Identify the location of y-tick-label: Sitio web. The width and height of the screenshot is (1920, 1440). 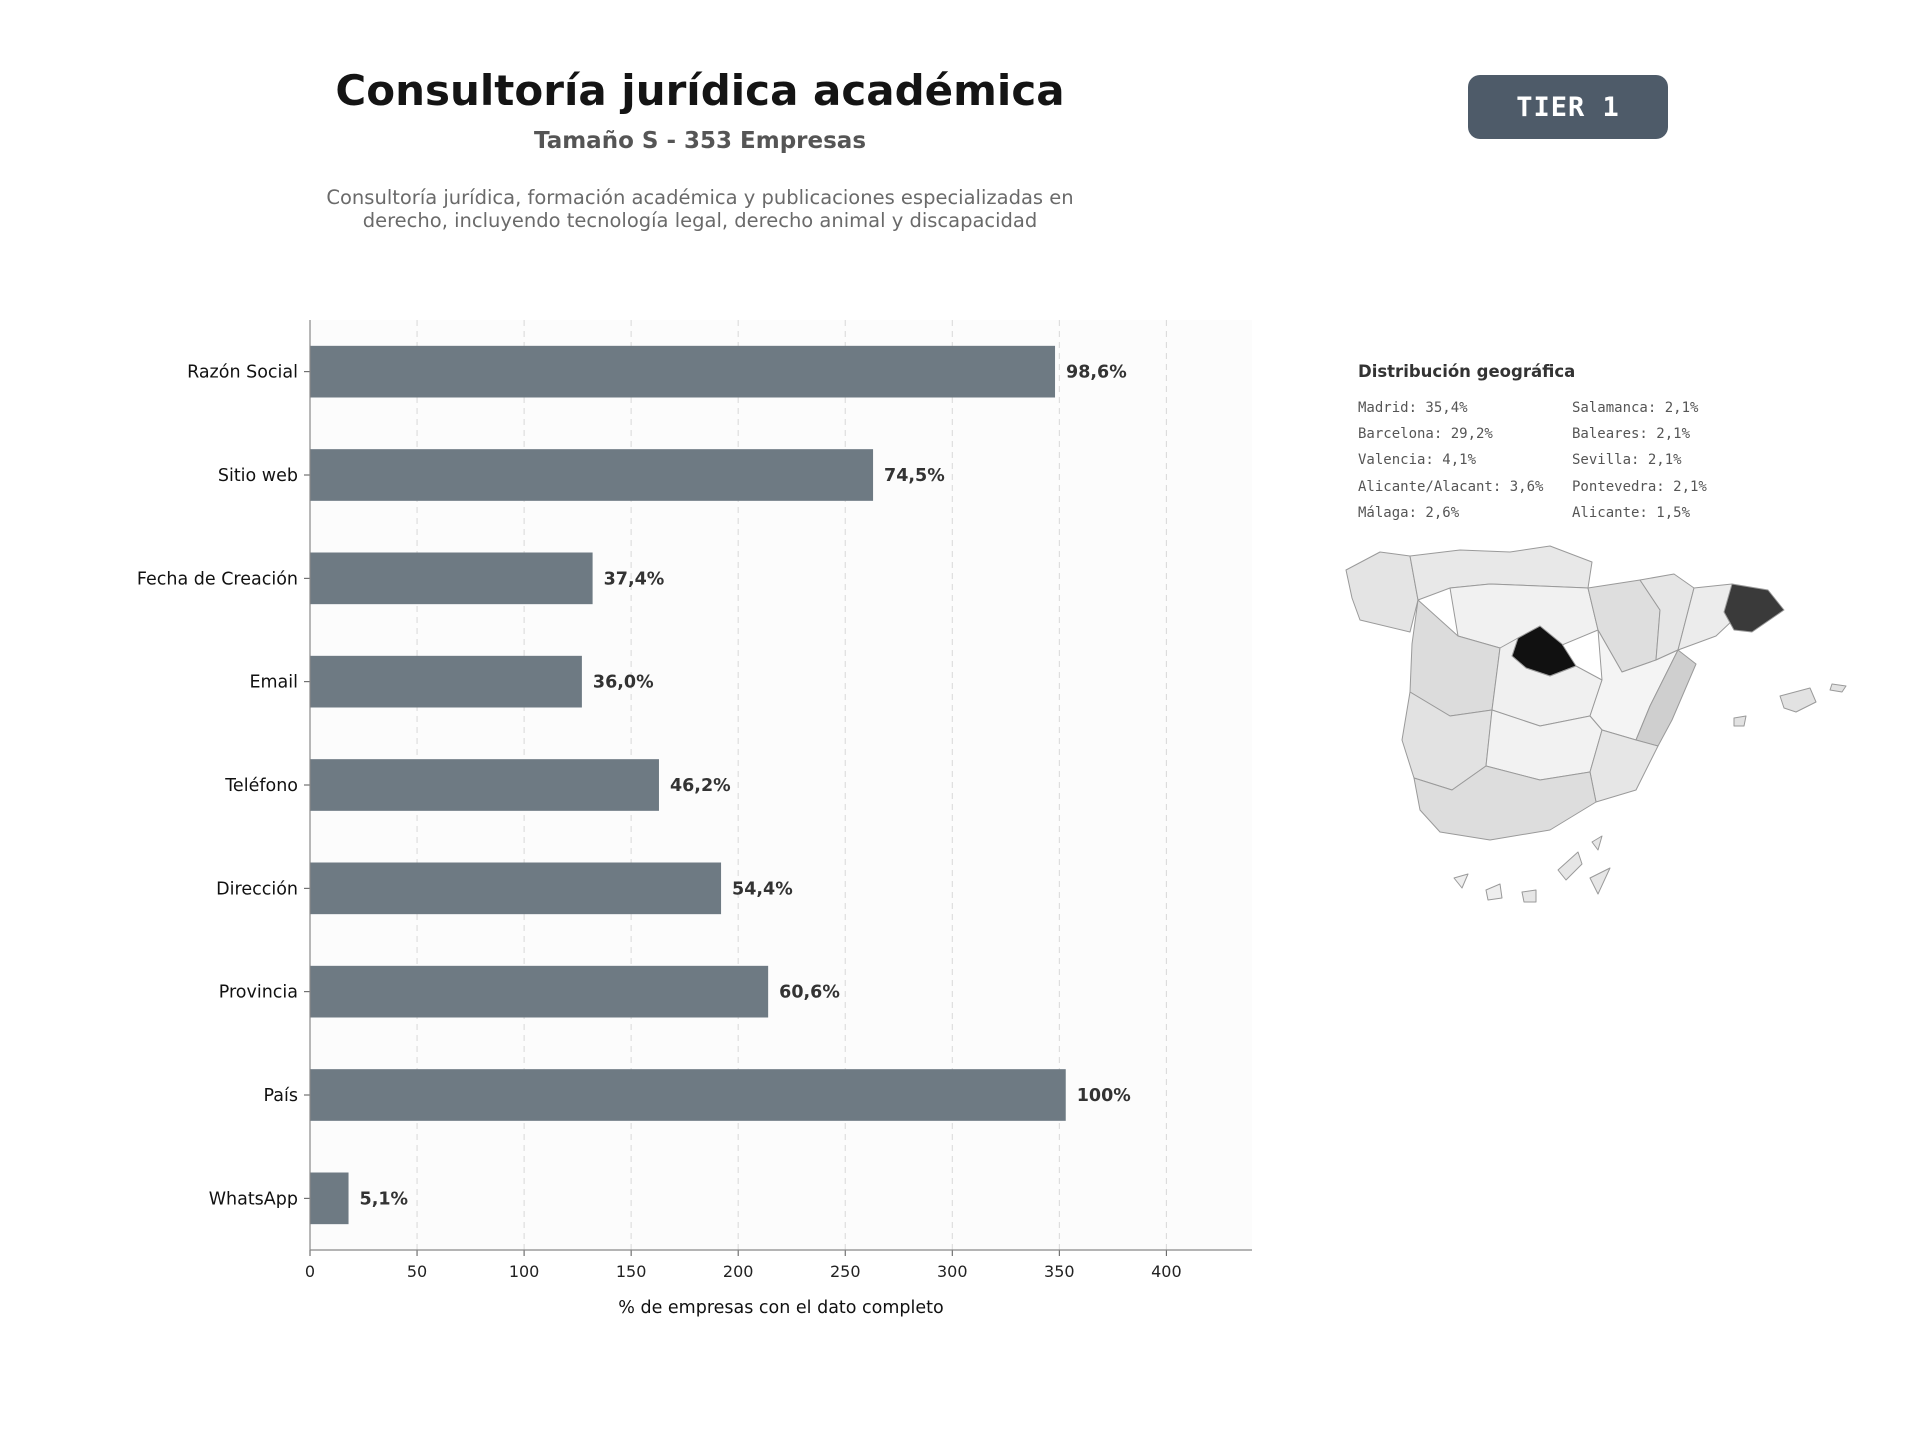
(258, 476).